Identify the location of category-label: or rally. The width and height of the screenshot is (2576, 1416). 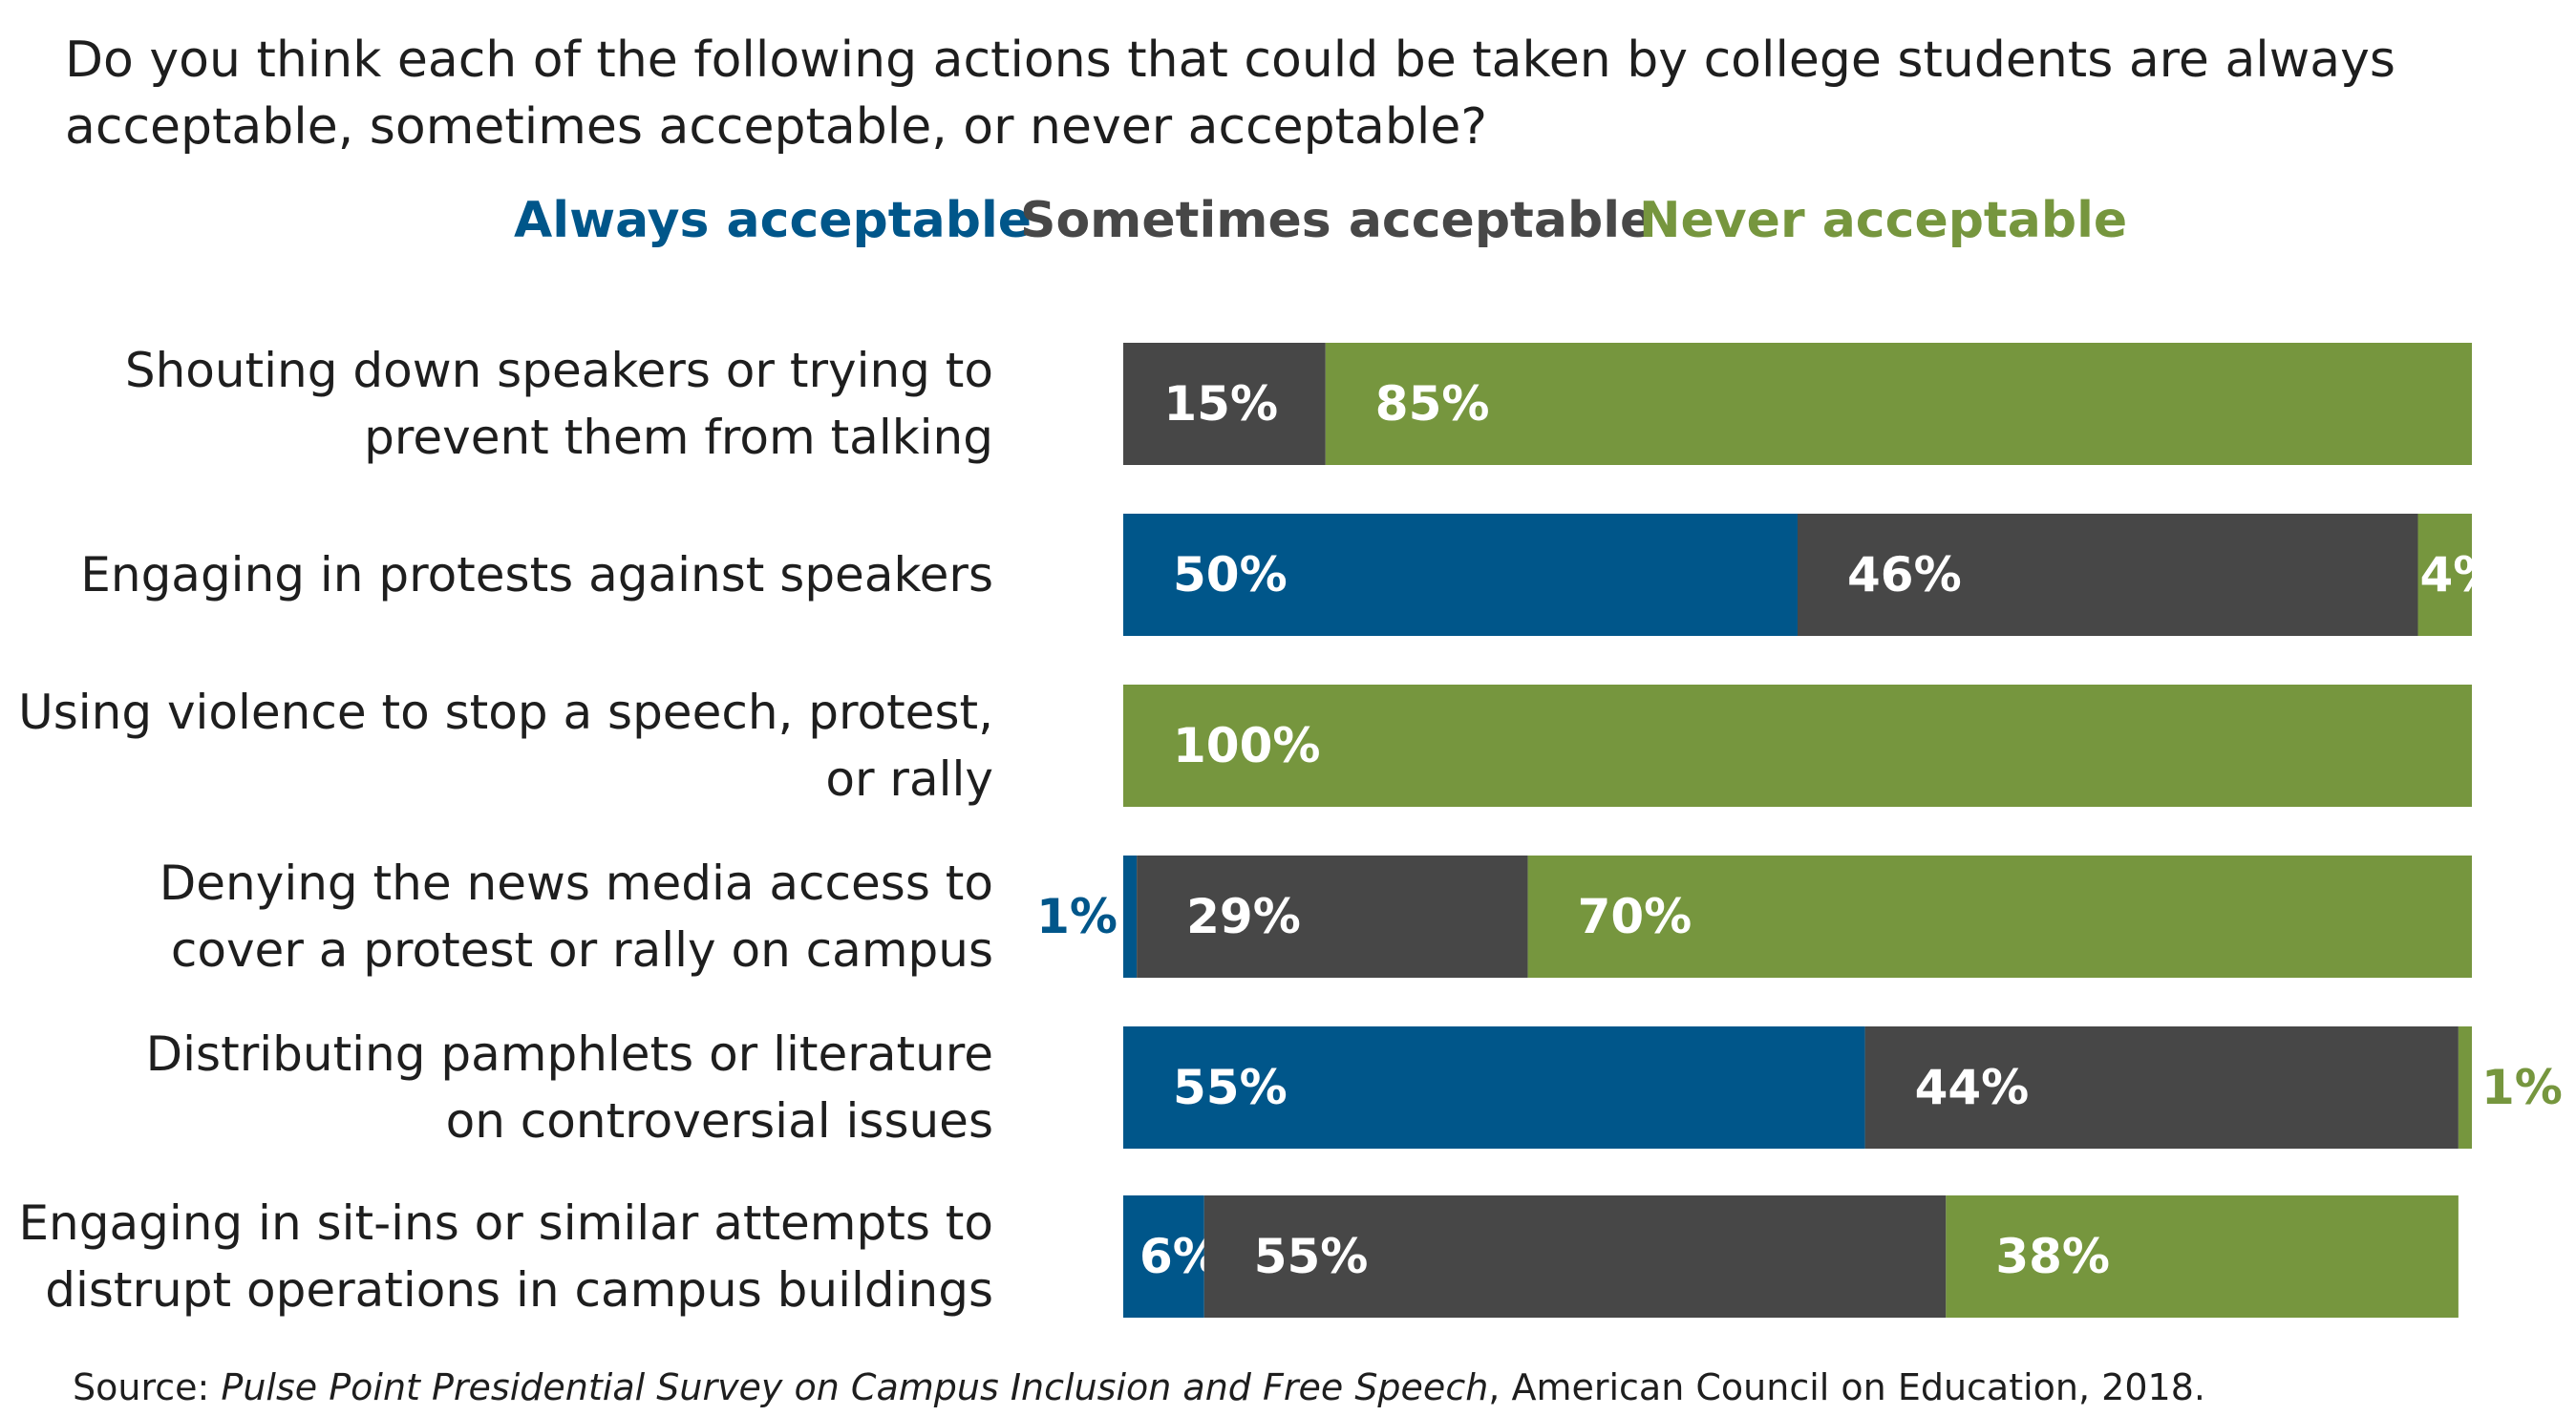
(909, 779).